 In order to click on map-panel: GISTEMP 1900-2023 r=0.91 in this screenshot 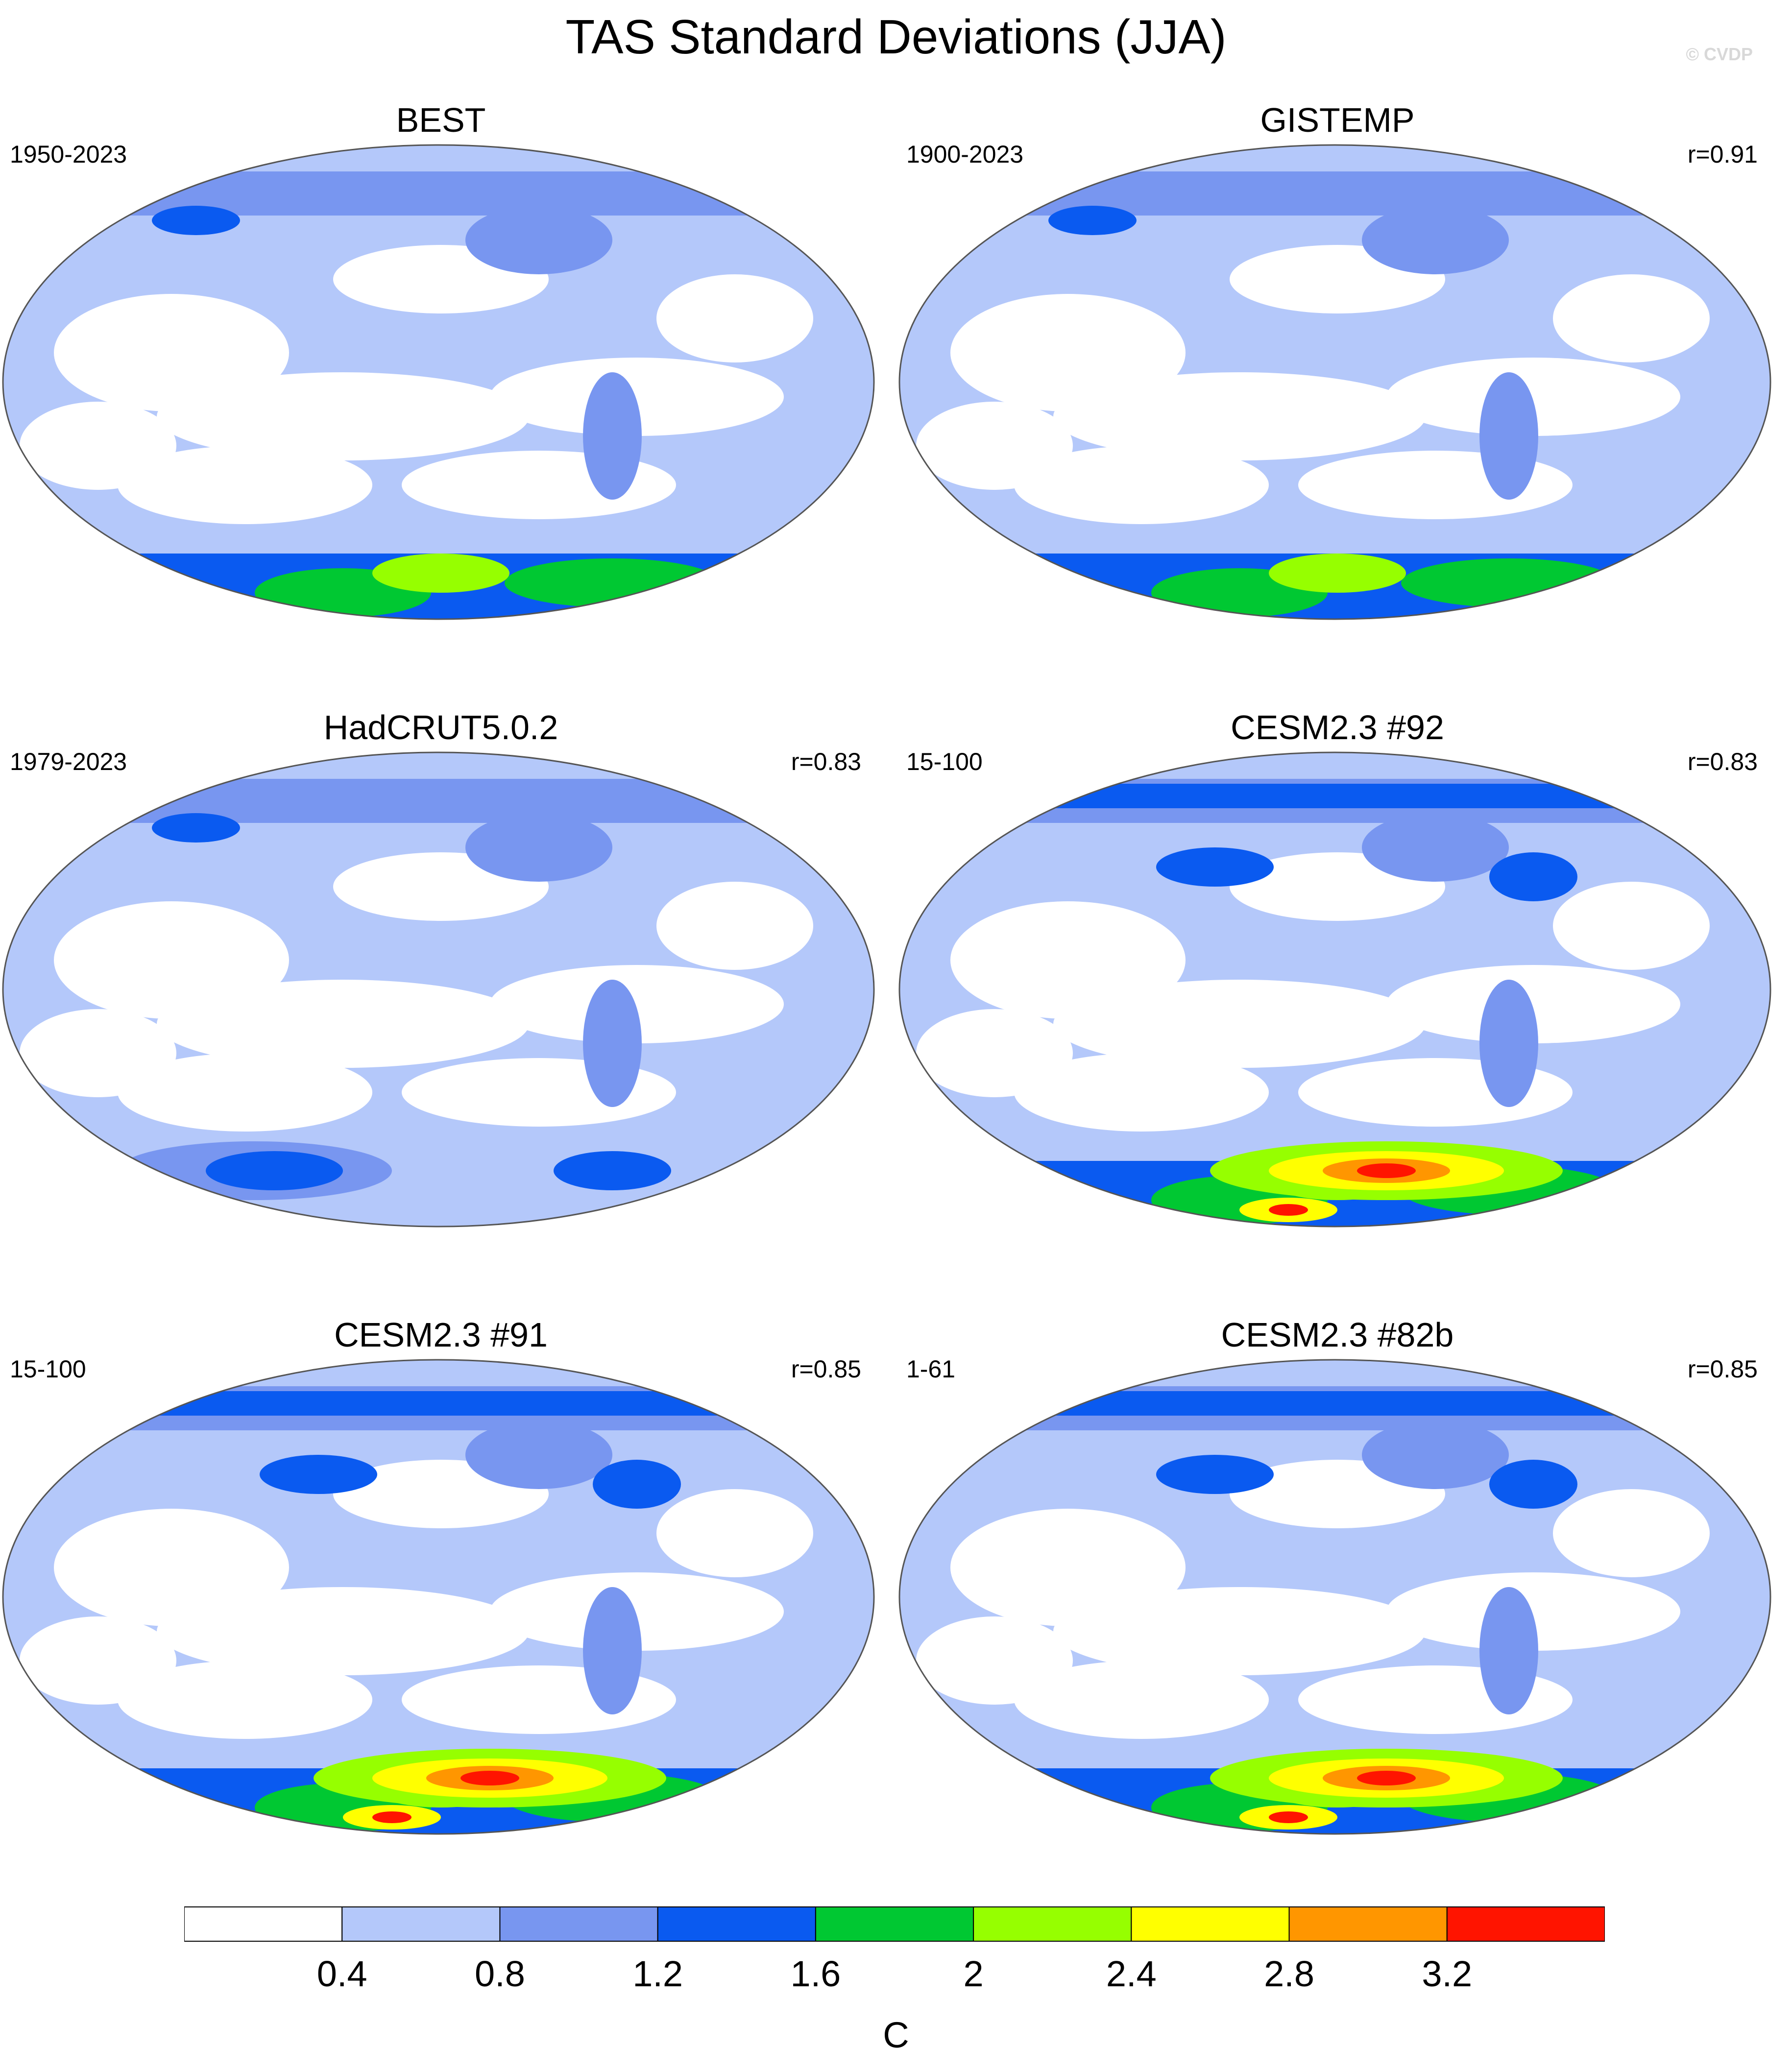, I will do `click(1337, 399)`.